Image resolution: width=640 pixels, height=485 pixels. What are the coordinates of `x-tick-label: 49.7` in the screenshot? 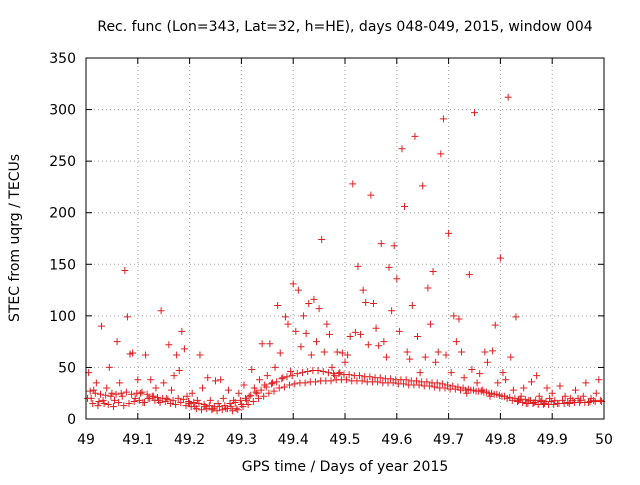 It's located at (448, 440).